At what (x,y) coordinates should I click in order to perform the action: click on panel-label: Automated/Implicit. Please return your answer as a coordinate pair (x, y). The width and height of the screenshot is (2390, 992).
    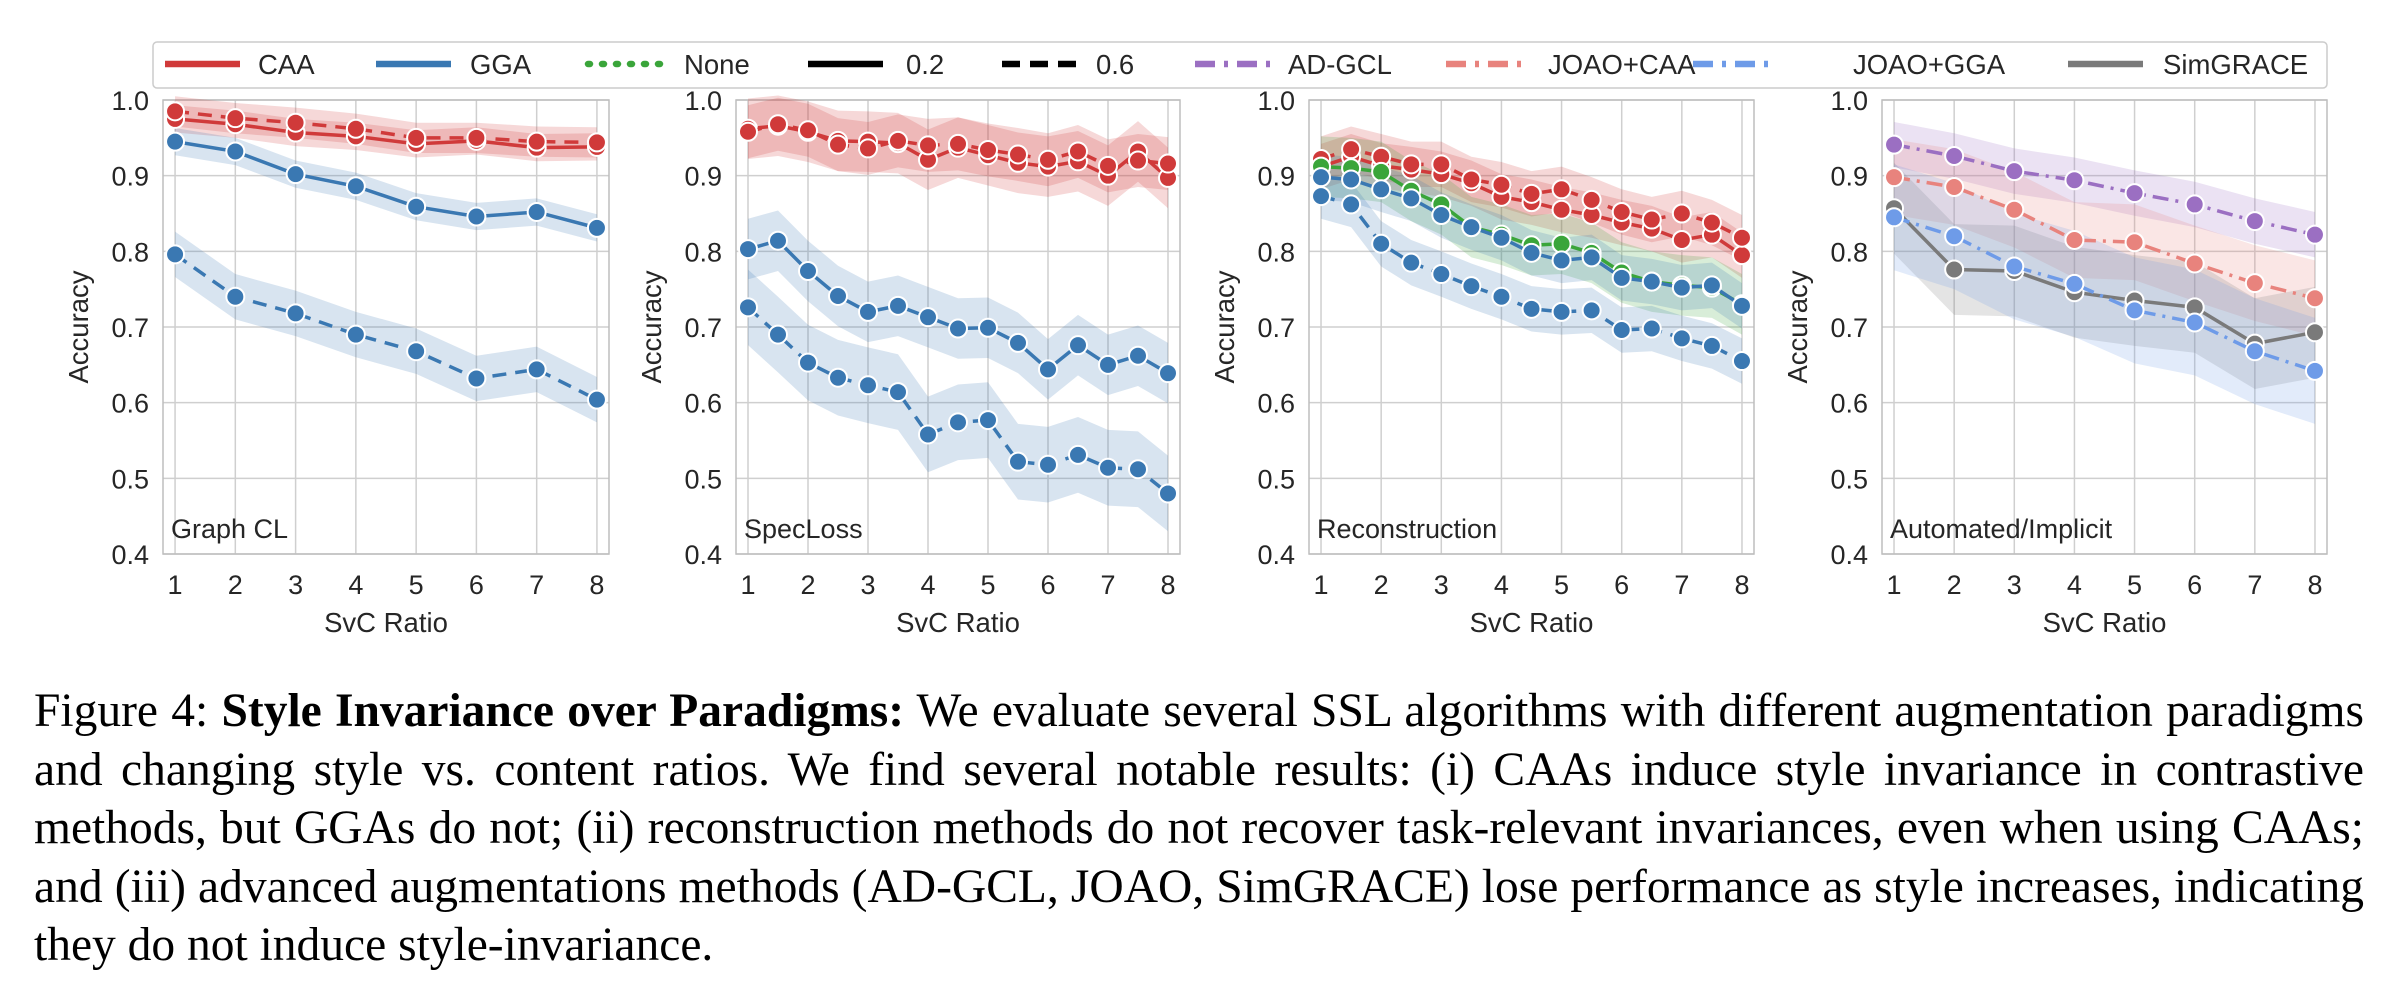
    Looking at the image, I should click on (2001, 529).